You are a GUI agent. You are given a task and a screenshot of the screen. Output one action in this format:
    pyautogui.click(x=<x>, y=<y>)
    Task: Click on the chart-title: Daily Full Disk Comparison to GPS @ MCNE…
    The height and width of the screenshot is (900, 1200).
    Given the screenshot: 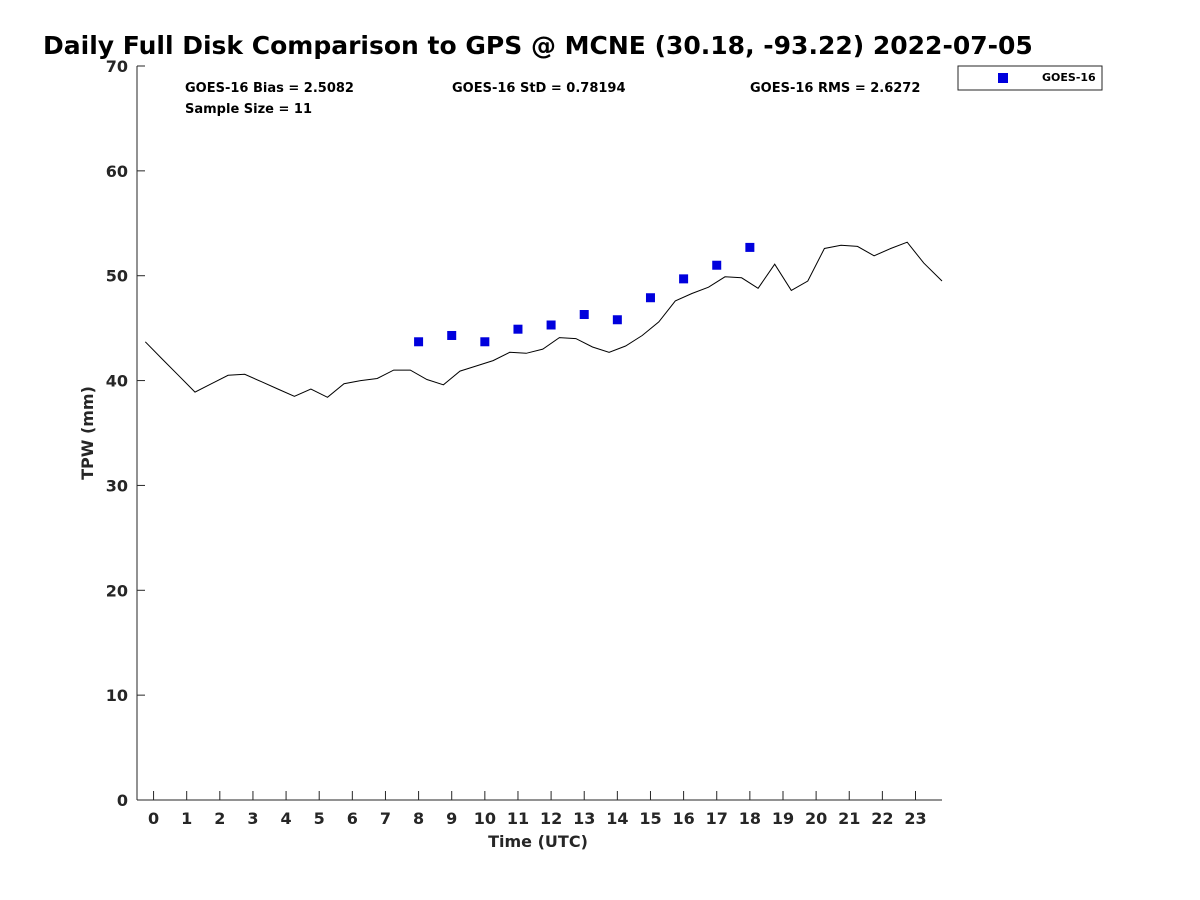 What is the action you would take?
    pyautogui.click(x=538, y=45)
    